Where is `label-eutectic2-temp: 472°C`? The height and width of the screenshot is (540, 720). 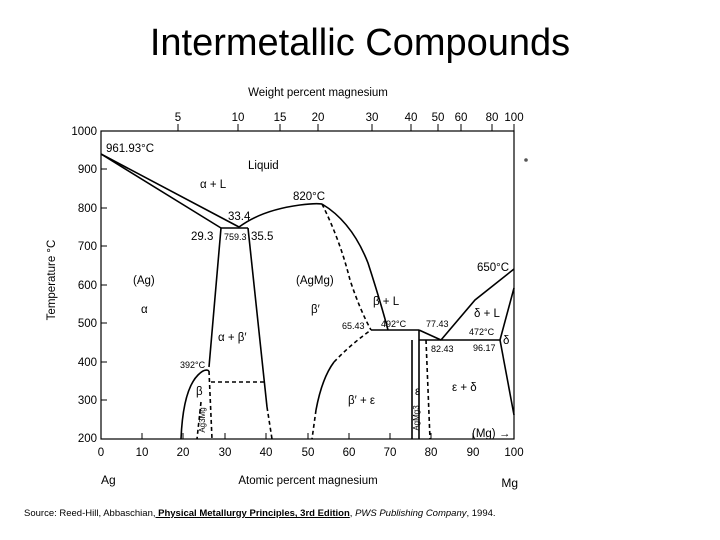
label-eutectic2-temp: 472°C is located at coordinates (482, 332).